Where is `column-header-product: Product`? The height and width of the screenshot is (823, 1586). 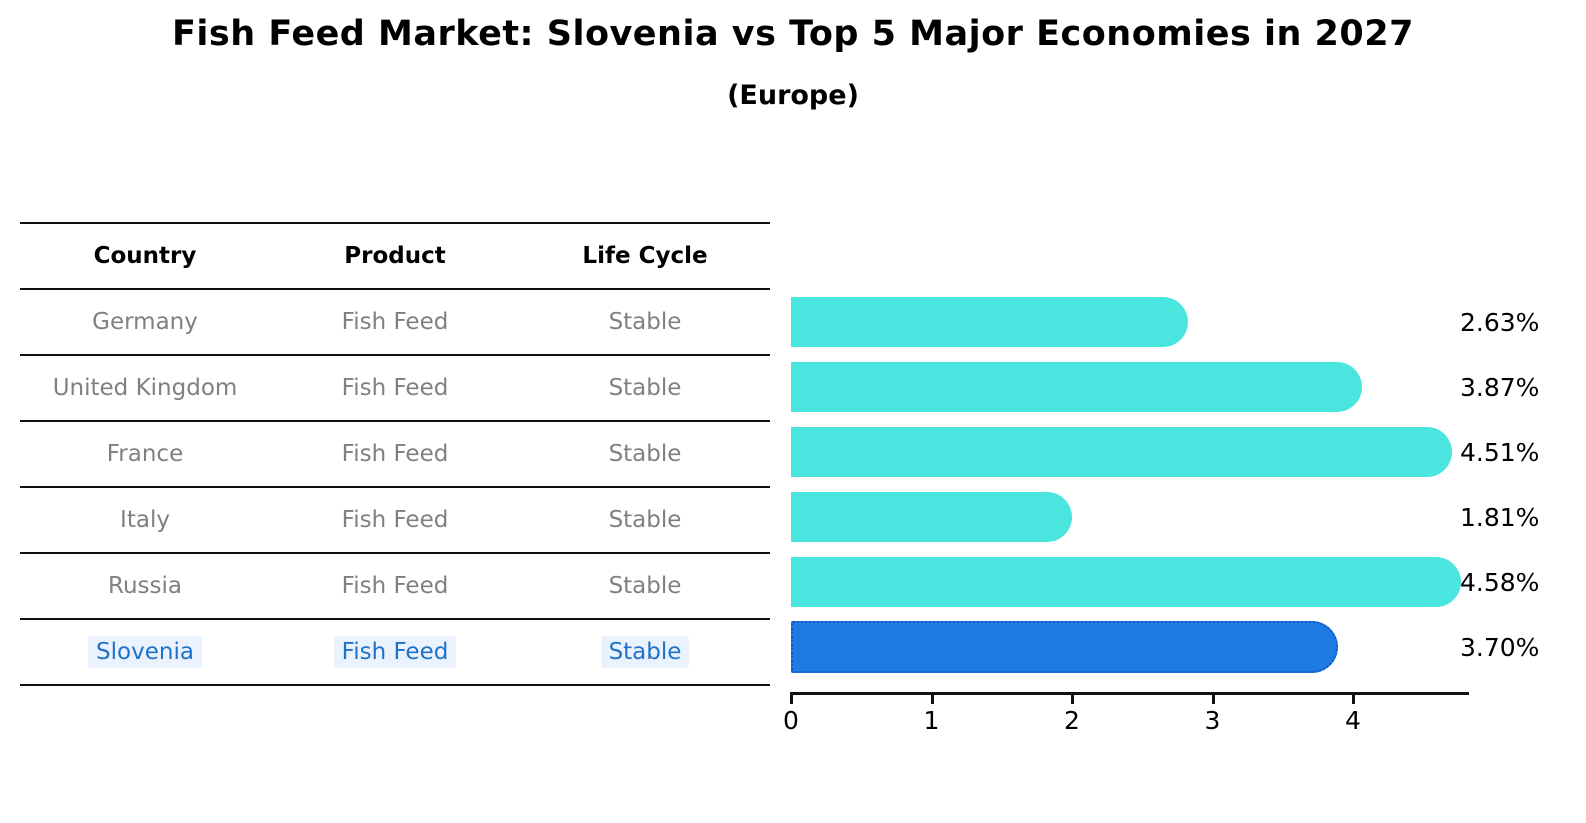 column-header-product: Product is located at coordinates (395, 256).